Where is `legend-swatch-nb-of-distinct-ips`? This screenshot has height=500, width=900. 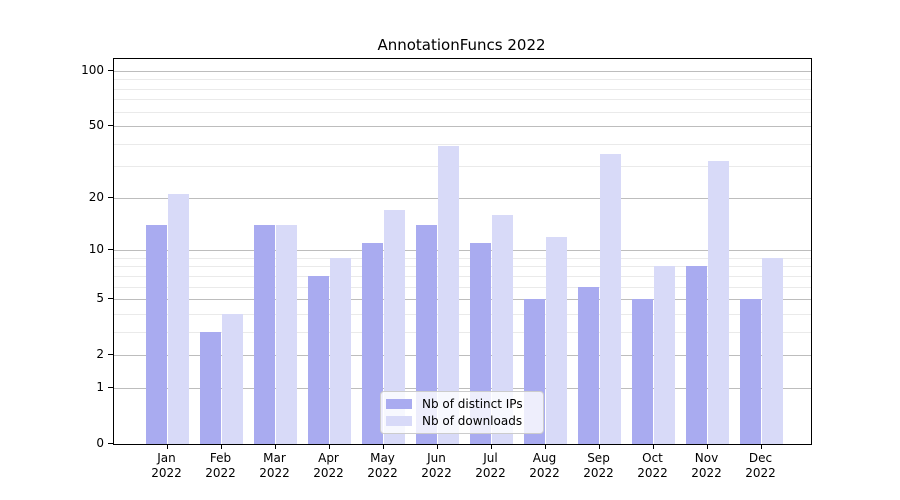 legend-swatch-nb-of-distinct-ips is located at coordinates (399, 403).